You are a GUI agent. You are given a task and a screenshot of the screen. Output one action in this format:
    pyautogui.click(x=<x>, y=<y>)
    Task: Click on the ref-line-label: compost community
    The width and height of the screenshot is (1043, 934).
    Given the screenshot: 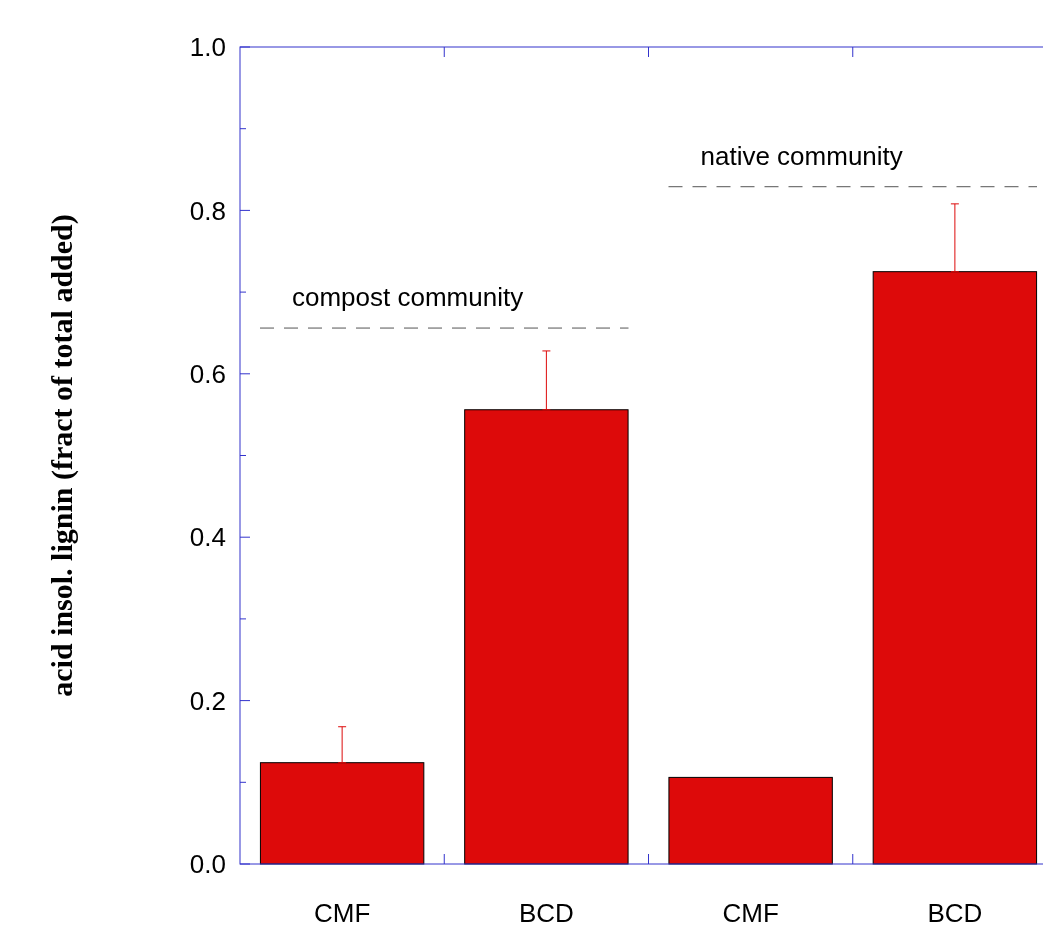 What is the action you would take?
    pyautogui.click(x=408, y=297)
    